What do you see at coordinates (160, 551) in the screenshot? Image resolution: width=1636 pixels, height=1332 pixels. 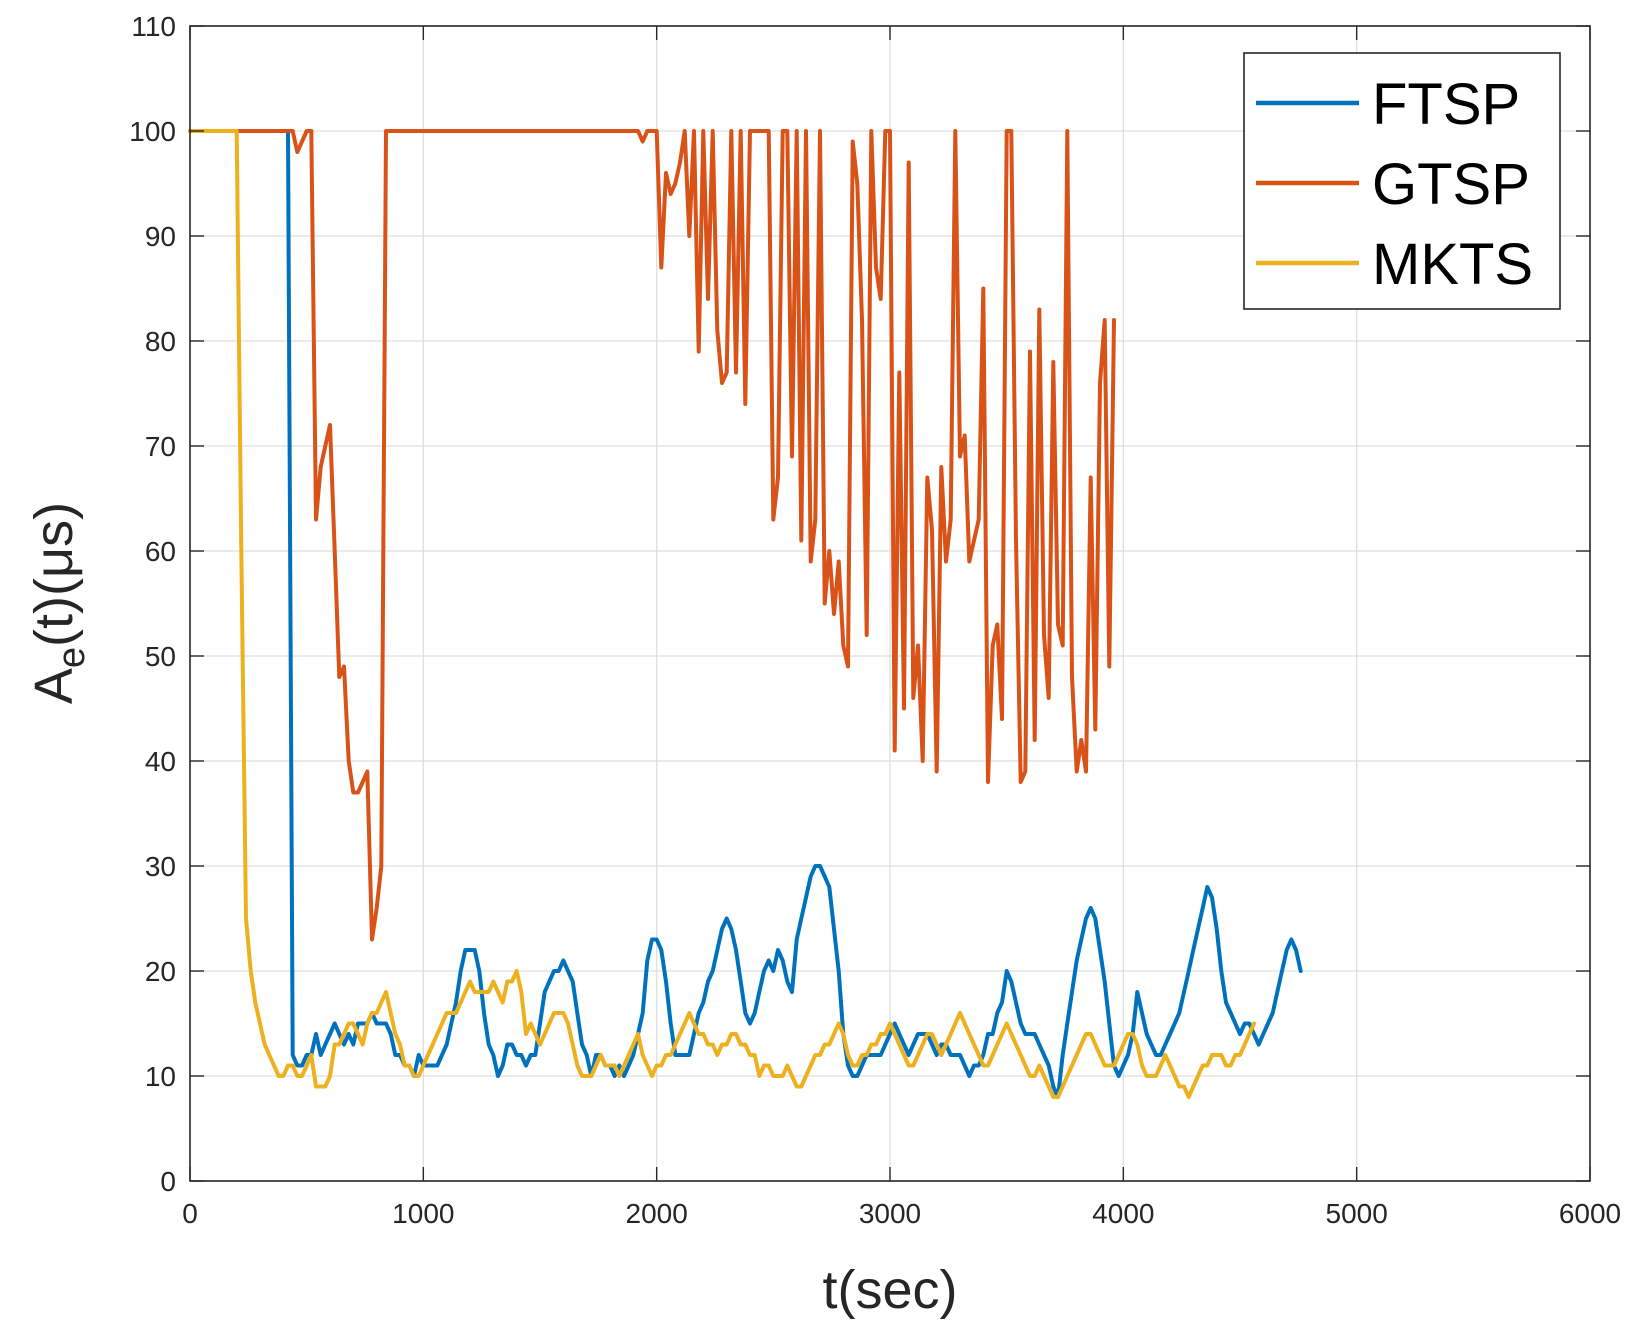 I see `y-tick-label: 60` at bounding box center [160, 551].